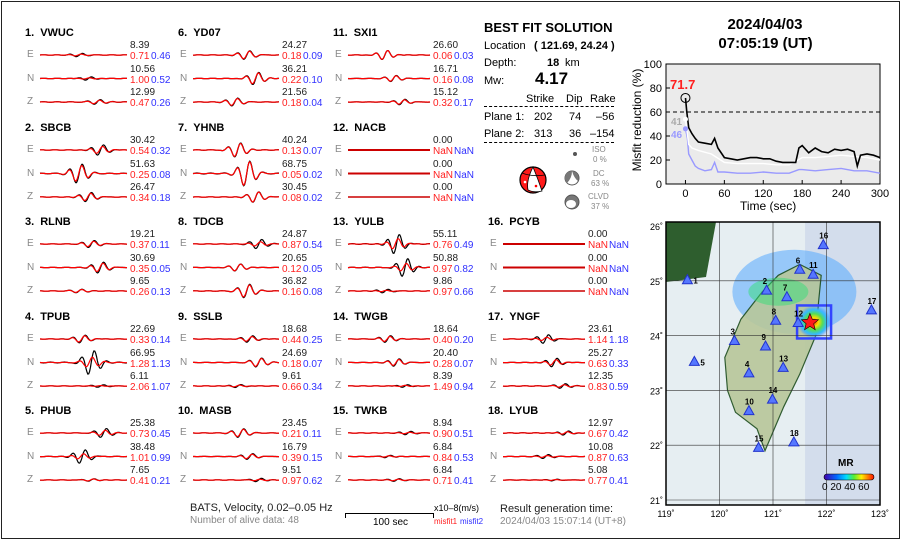 This screenshot has height=541, width=902. I want to click on lon-tick-label: 123˚, so click(880, 514).